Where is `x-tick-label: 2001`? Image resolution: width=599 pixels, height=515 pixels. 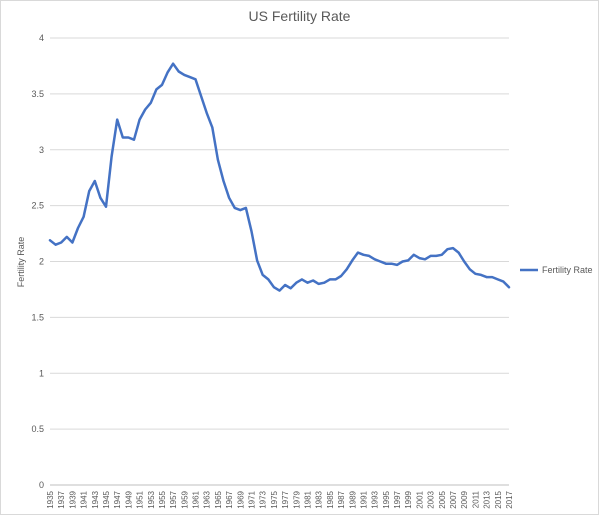 x-tick-label: 2001 is located at coordinates (419, 499).